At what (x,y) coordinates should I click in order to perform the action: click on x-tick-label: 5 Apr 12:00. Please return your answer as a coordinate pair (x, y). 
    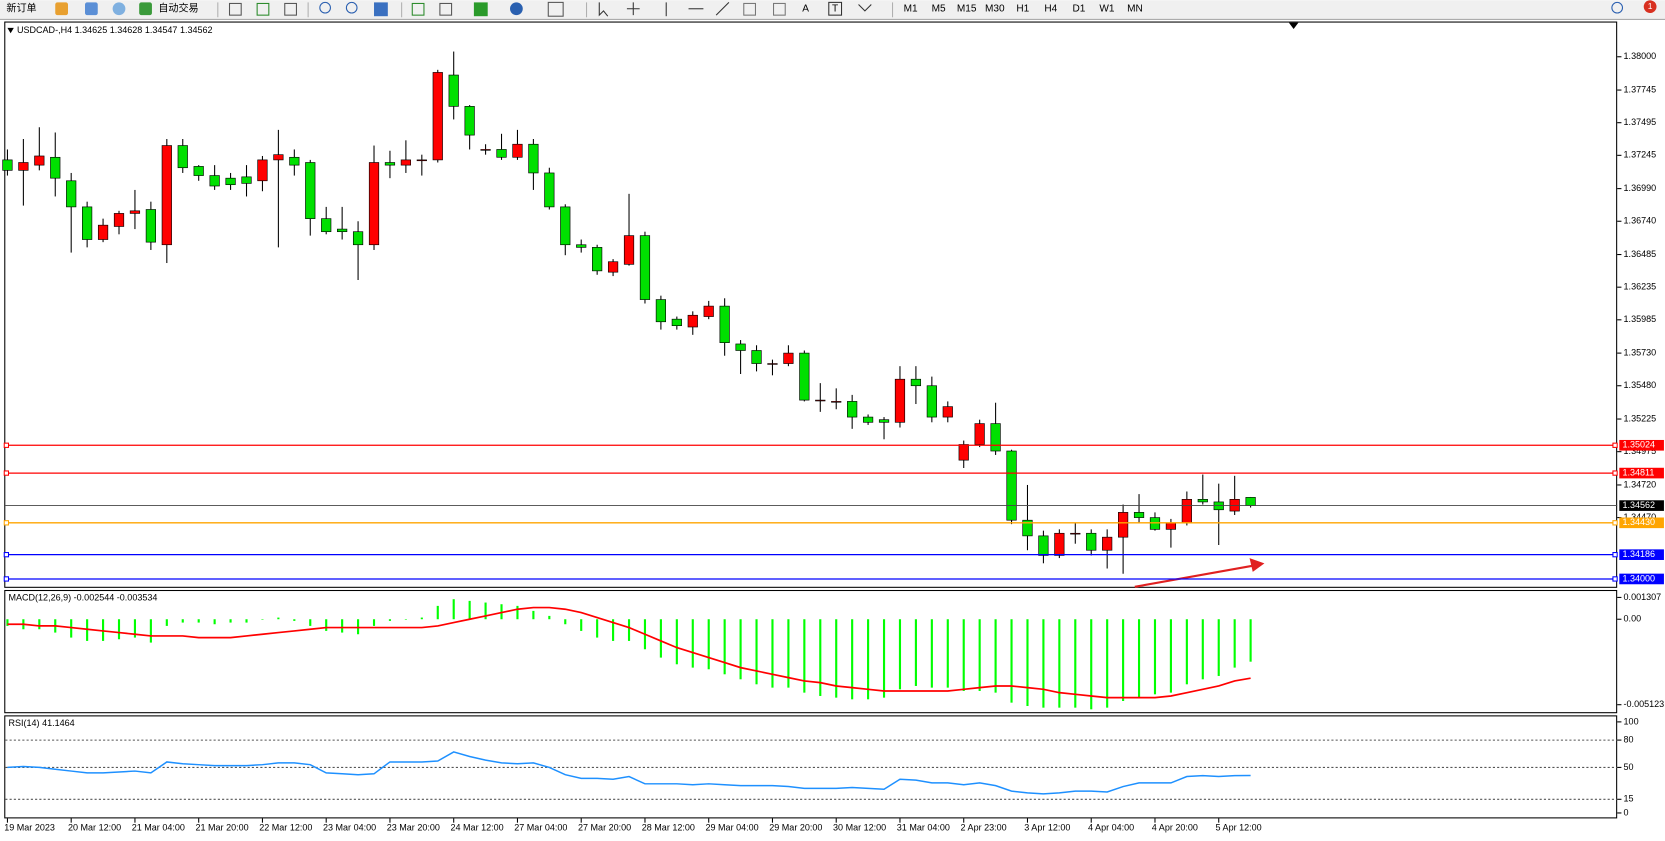
    Looking at the image, I should click on (1239, 827).